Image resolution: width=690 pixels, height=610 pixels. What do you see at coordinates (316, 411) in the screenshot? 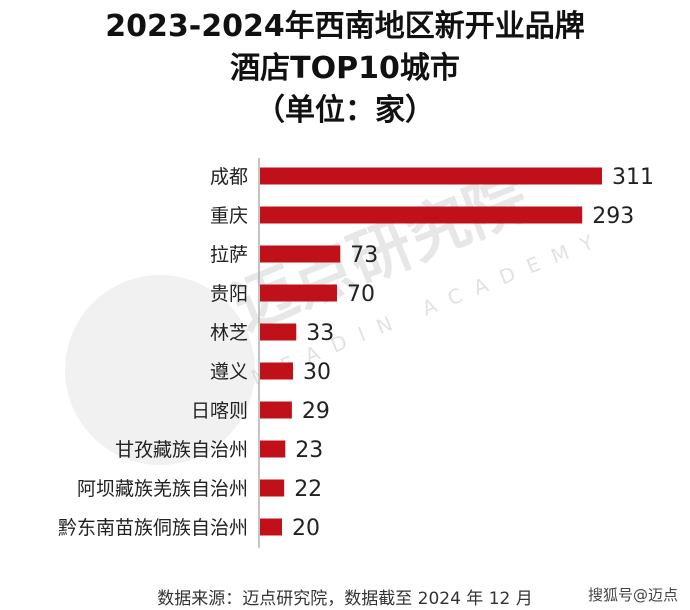
I see `value-label: 29` at bounding box center [316, 411].